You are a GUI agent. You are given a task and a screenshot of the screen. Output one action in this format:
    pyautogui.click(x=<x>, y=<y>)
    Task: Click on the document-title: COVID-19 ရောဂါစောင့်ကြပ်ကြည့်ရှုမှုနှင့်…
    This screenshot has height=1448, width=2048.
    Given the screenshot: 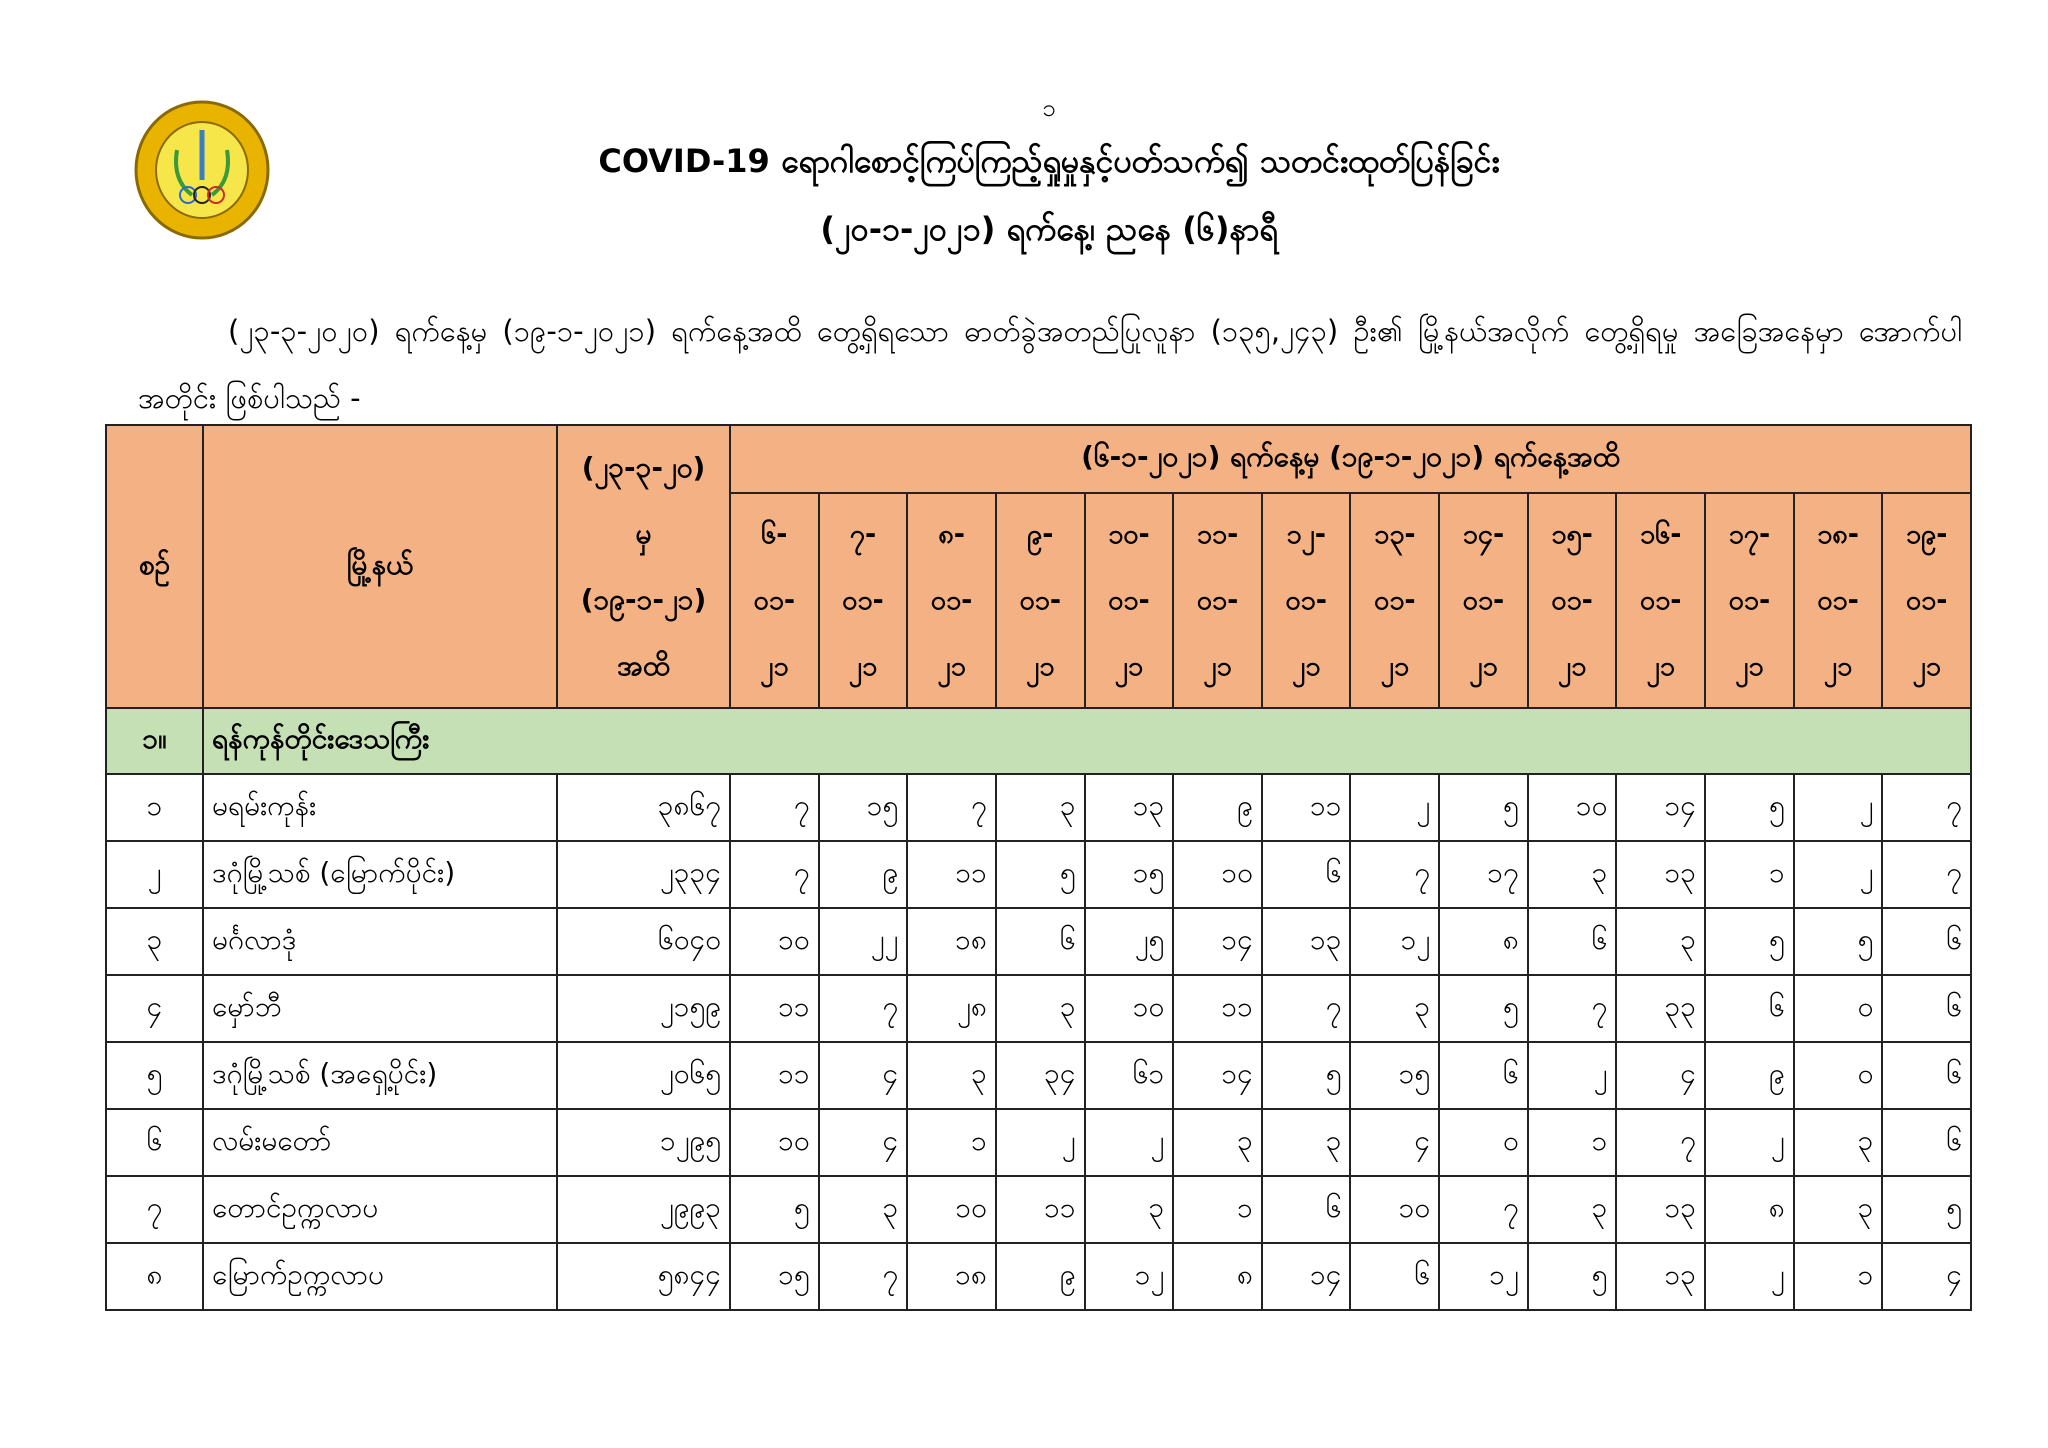 What is the action you would take?
    pyautogui.click(x=1049, y=161)
    